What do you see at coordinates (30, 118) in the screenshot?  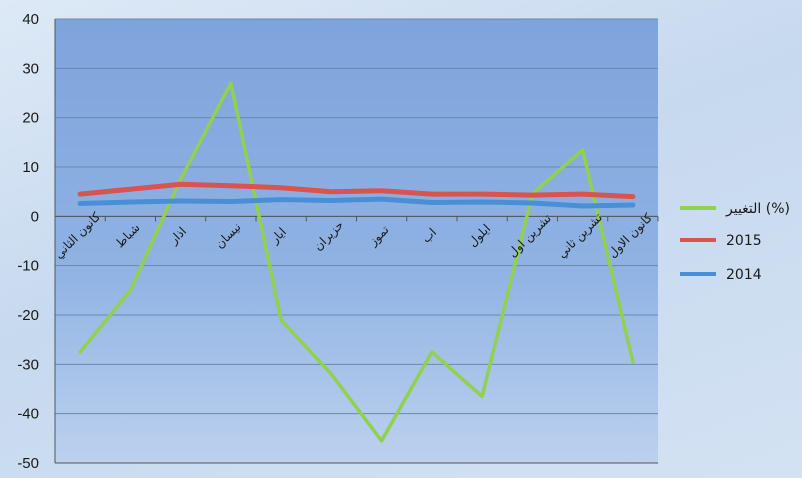 I see `y-tick-label: 20` at bounding box center [30, 118].